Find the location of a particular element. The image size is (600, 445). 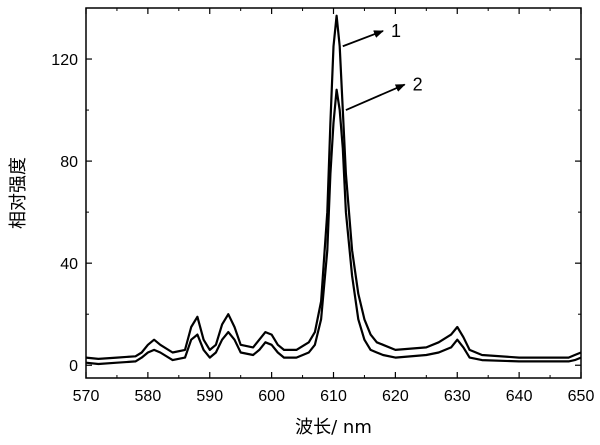

y-tick-label: 40 is located at coordinates (69, 264).